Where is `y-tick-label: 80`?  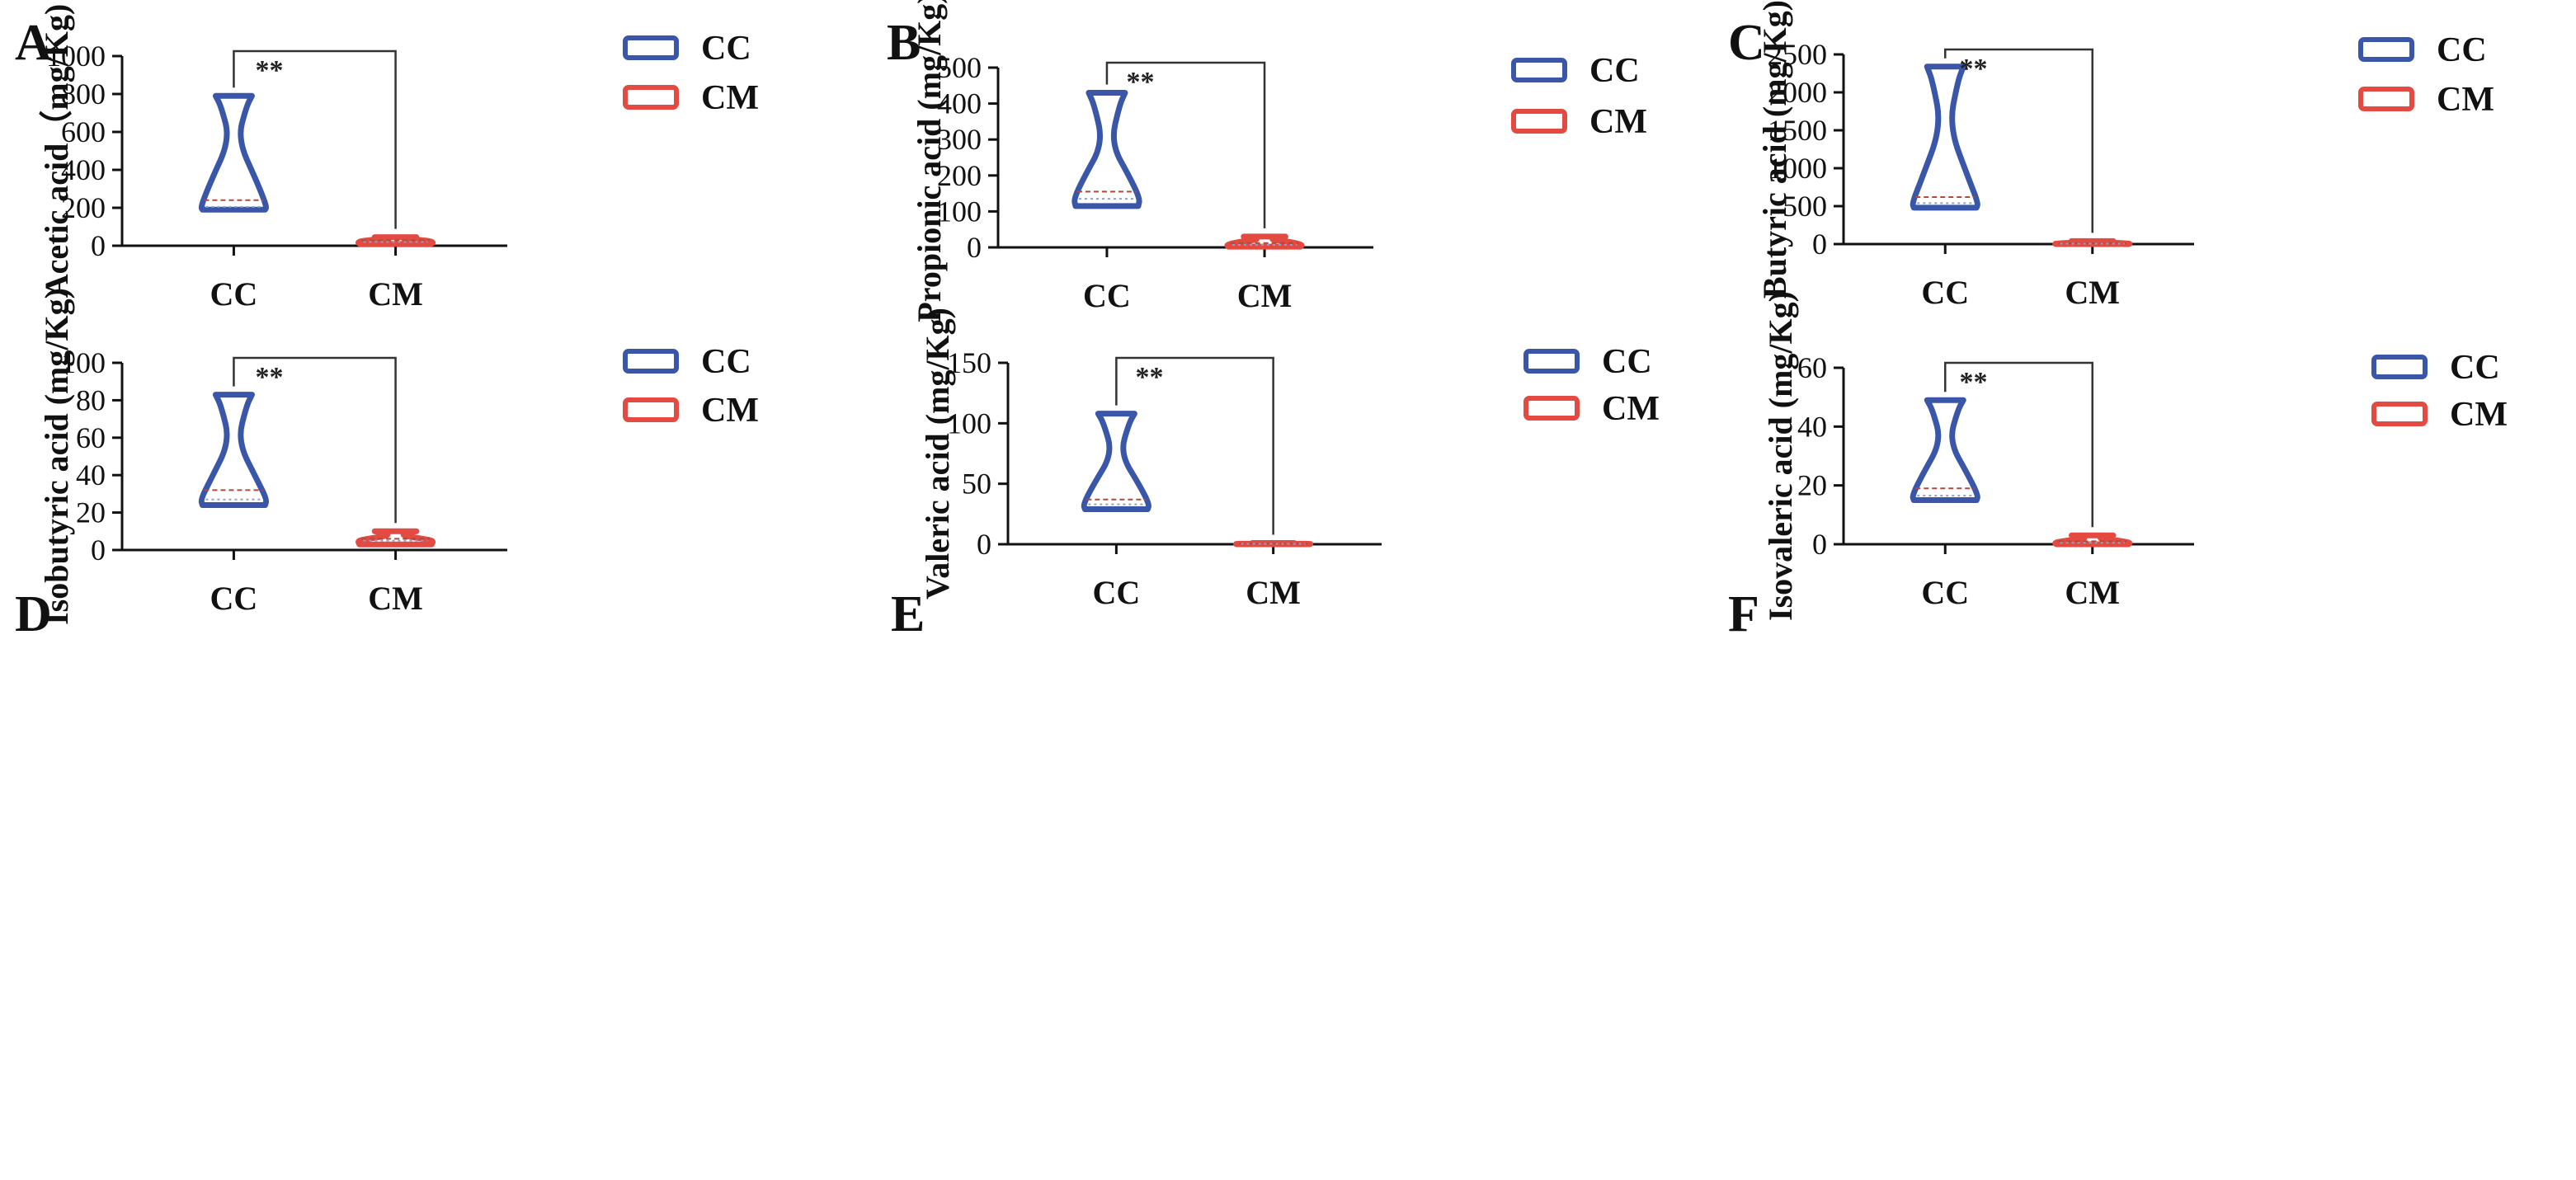
y-tick-label: 80 is located at coordinates (91, 399).